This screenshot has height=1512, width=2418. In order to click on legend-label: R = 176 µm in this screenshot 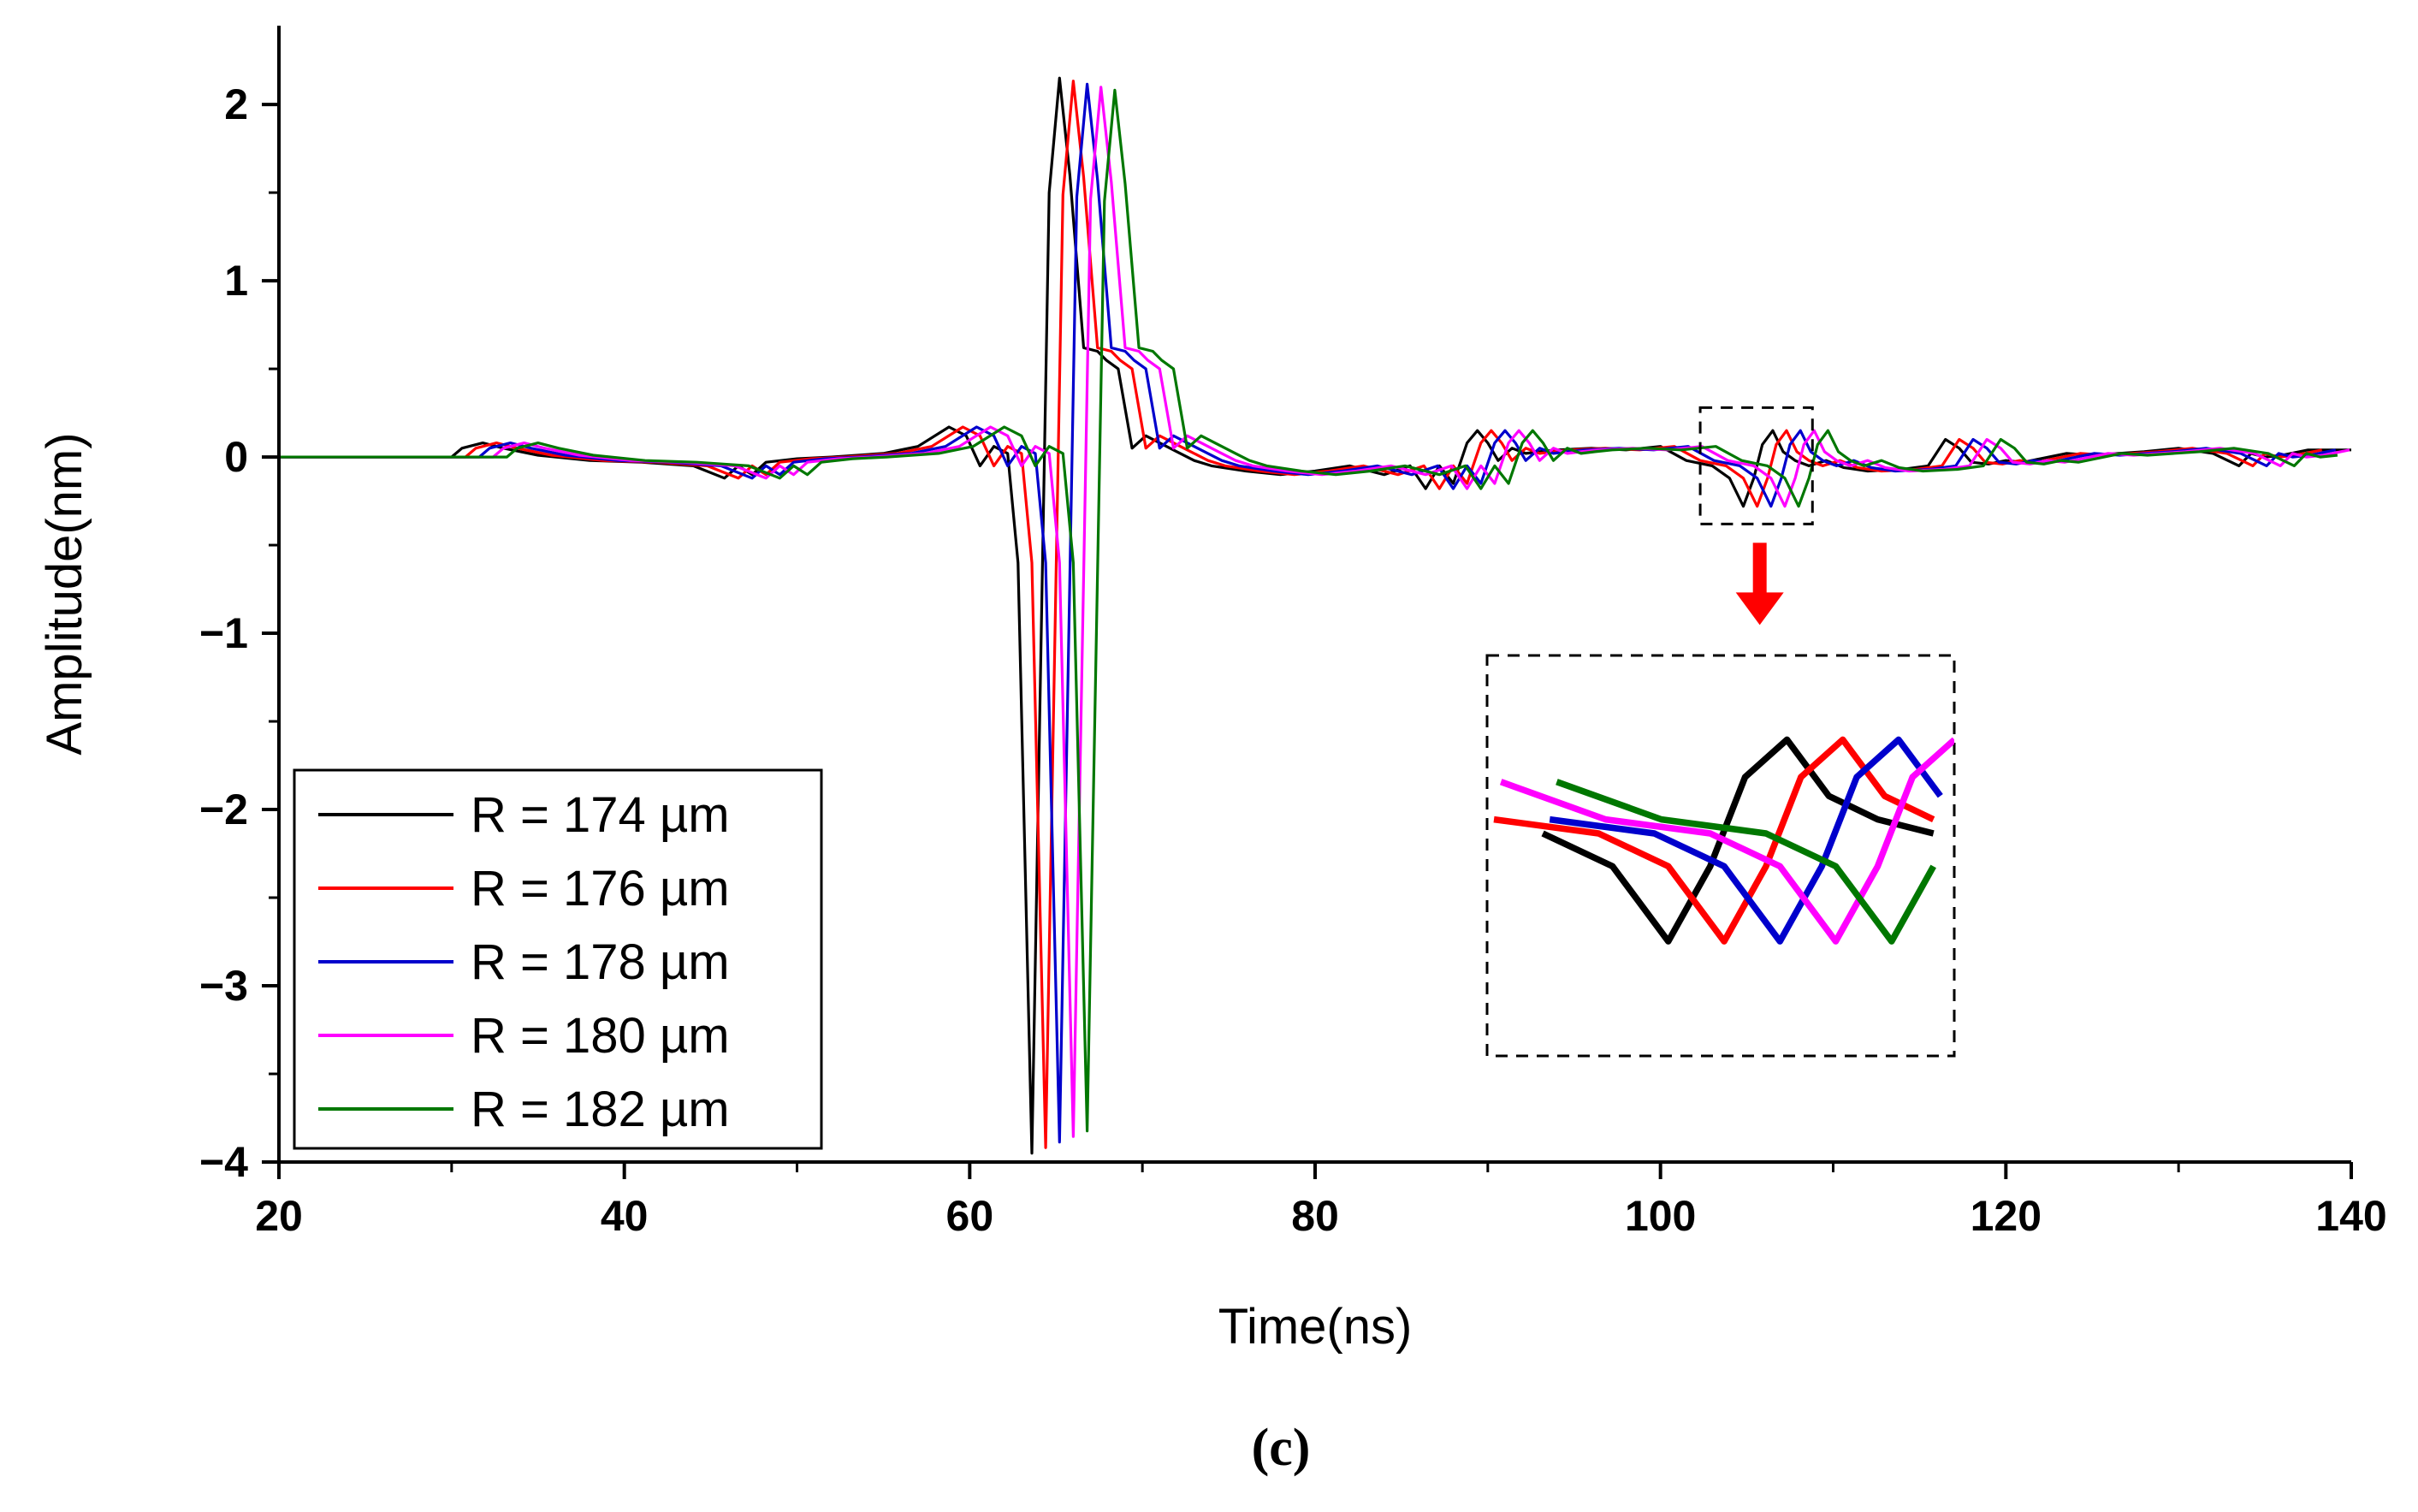, I will do `click(601, 888)`.